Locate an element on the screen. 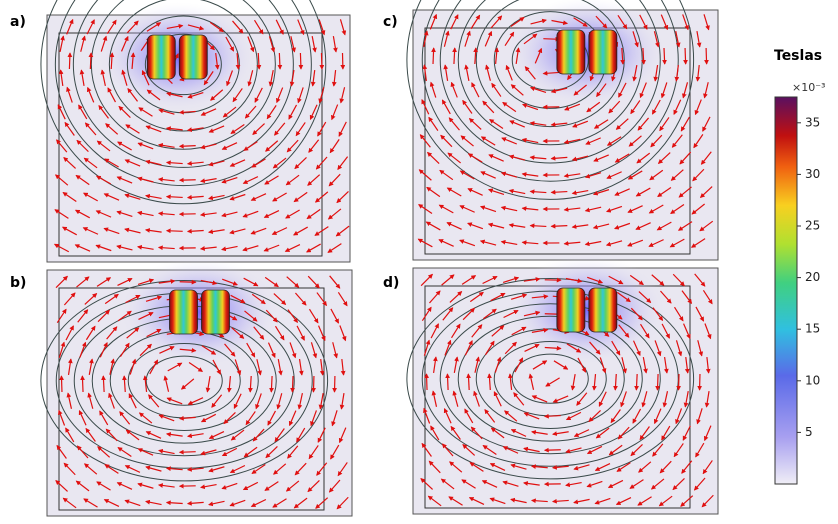 This screenshot has height=524, width=838. colorbar-tick-label: 35 is located at coordinates (812, 122).